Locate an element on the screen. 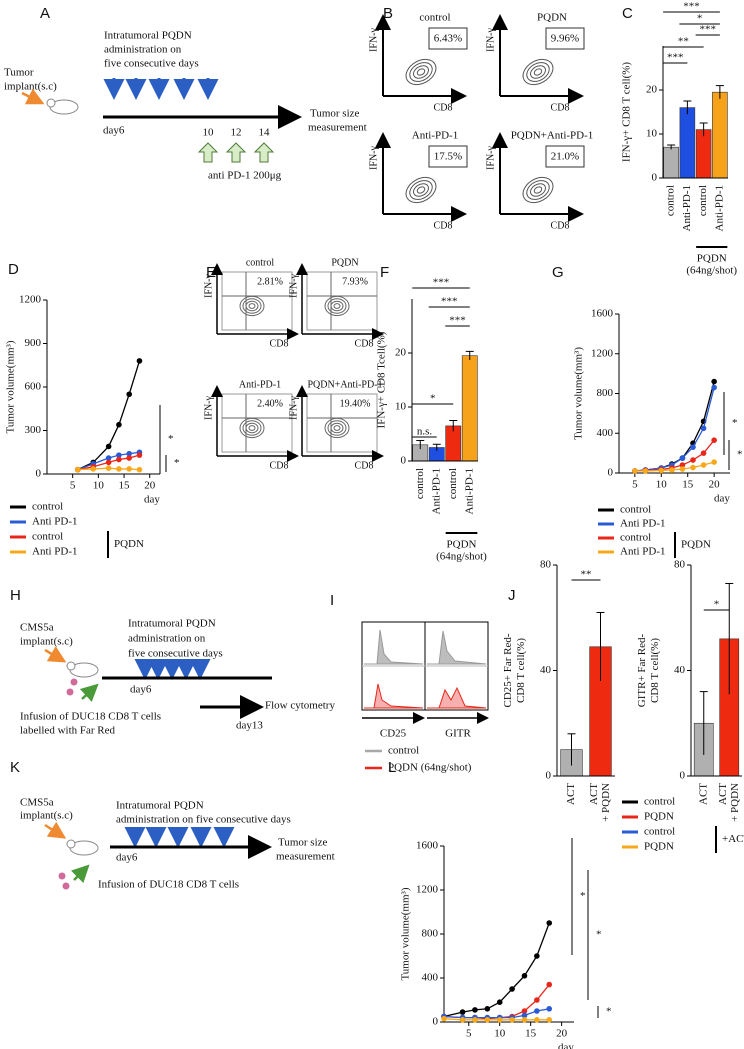 The width and height of the screenshot is (744, 1049). label: day6 is located at coordinates (141, 690).